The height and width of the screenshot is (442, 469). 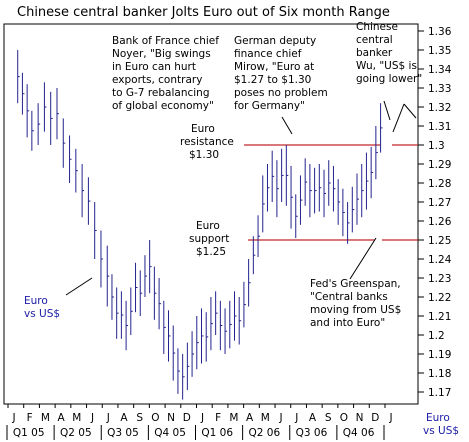 I want to click on noyer-note-line: in Euro can hurt, so click(x=154, y=67).